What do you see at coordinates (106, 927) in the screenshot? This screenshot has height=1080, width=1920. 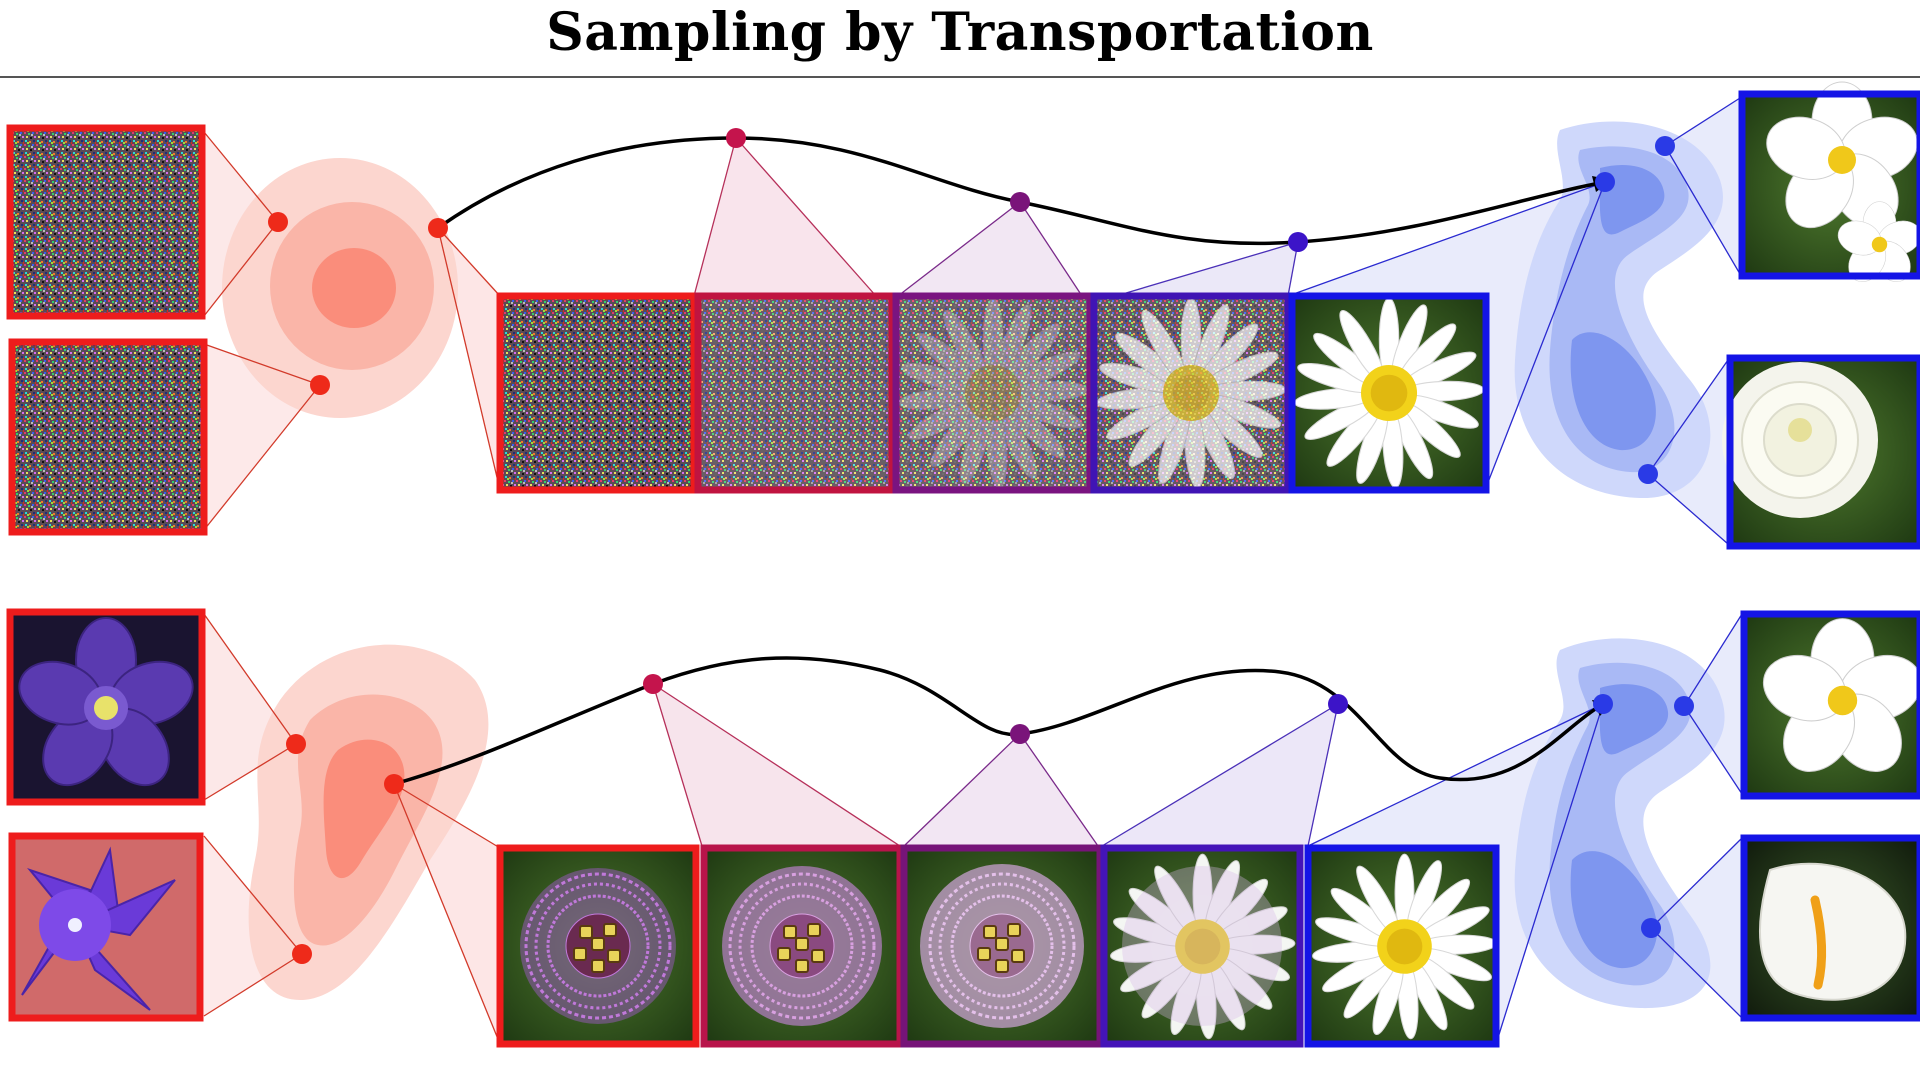 I see `source-image-bellflower` at bounding box center [106, 927].